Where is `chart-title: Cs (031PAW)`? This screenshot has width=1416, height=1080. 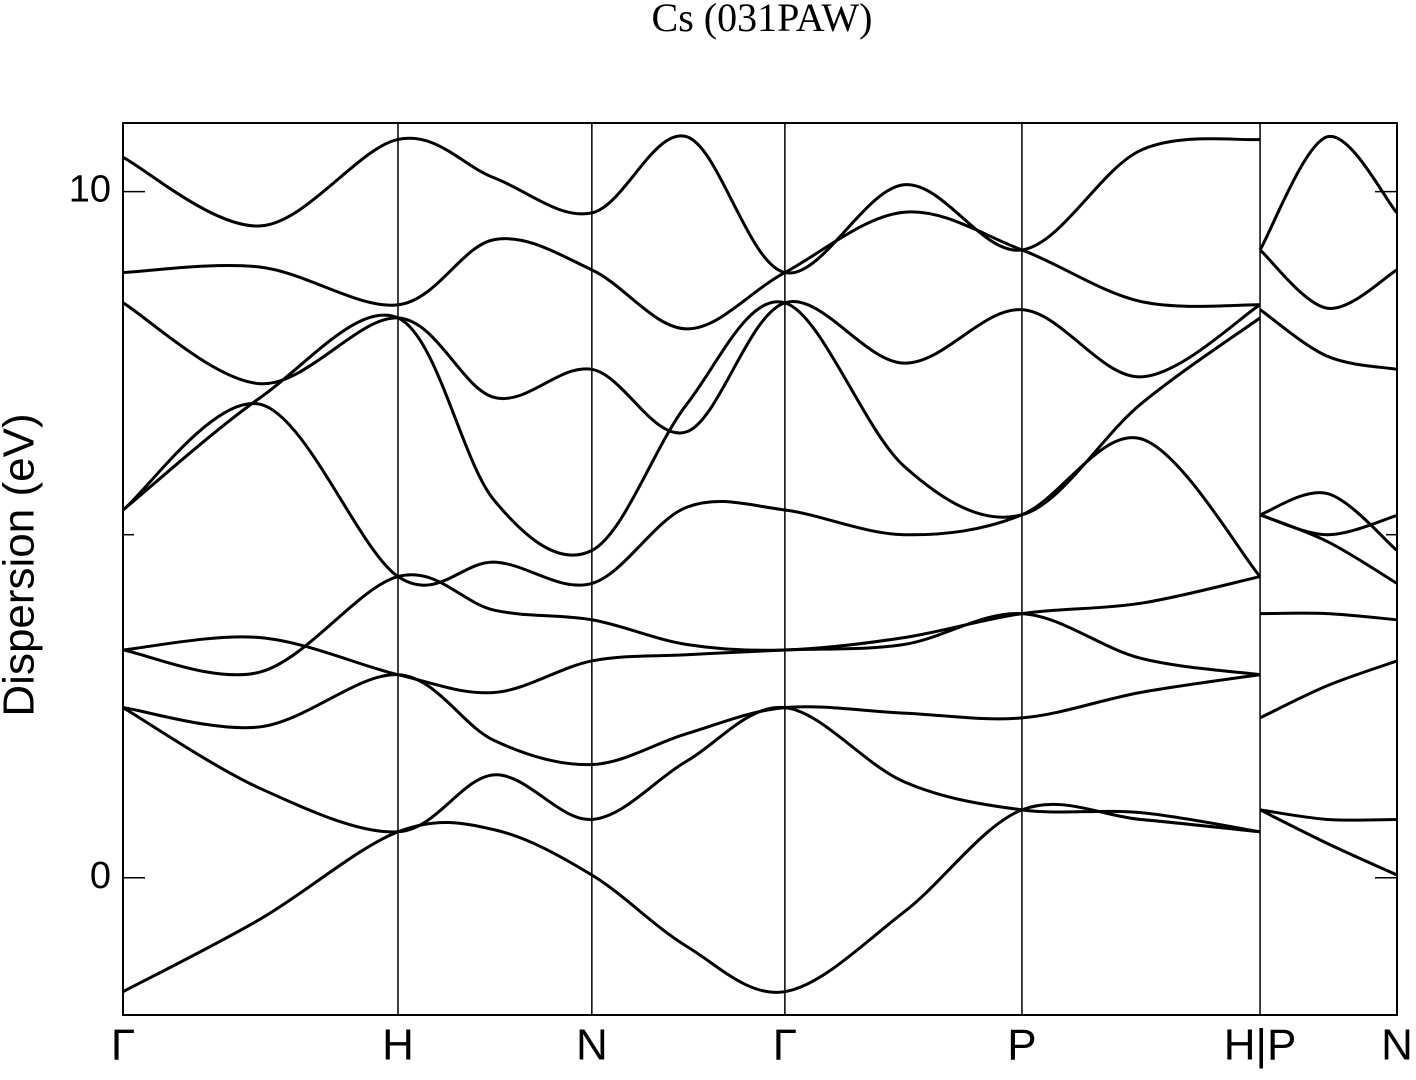 chart-title: Cs (031PAW) is located at coordinates (762, 20).